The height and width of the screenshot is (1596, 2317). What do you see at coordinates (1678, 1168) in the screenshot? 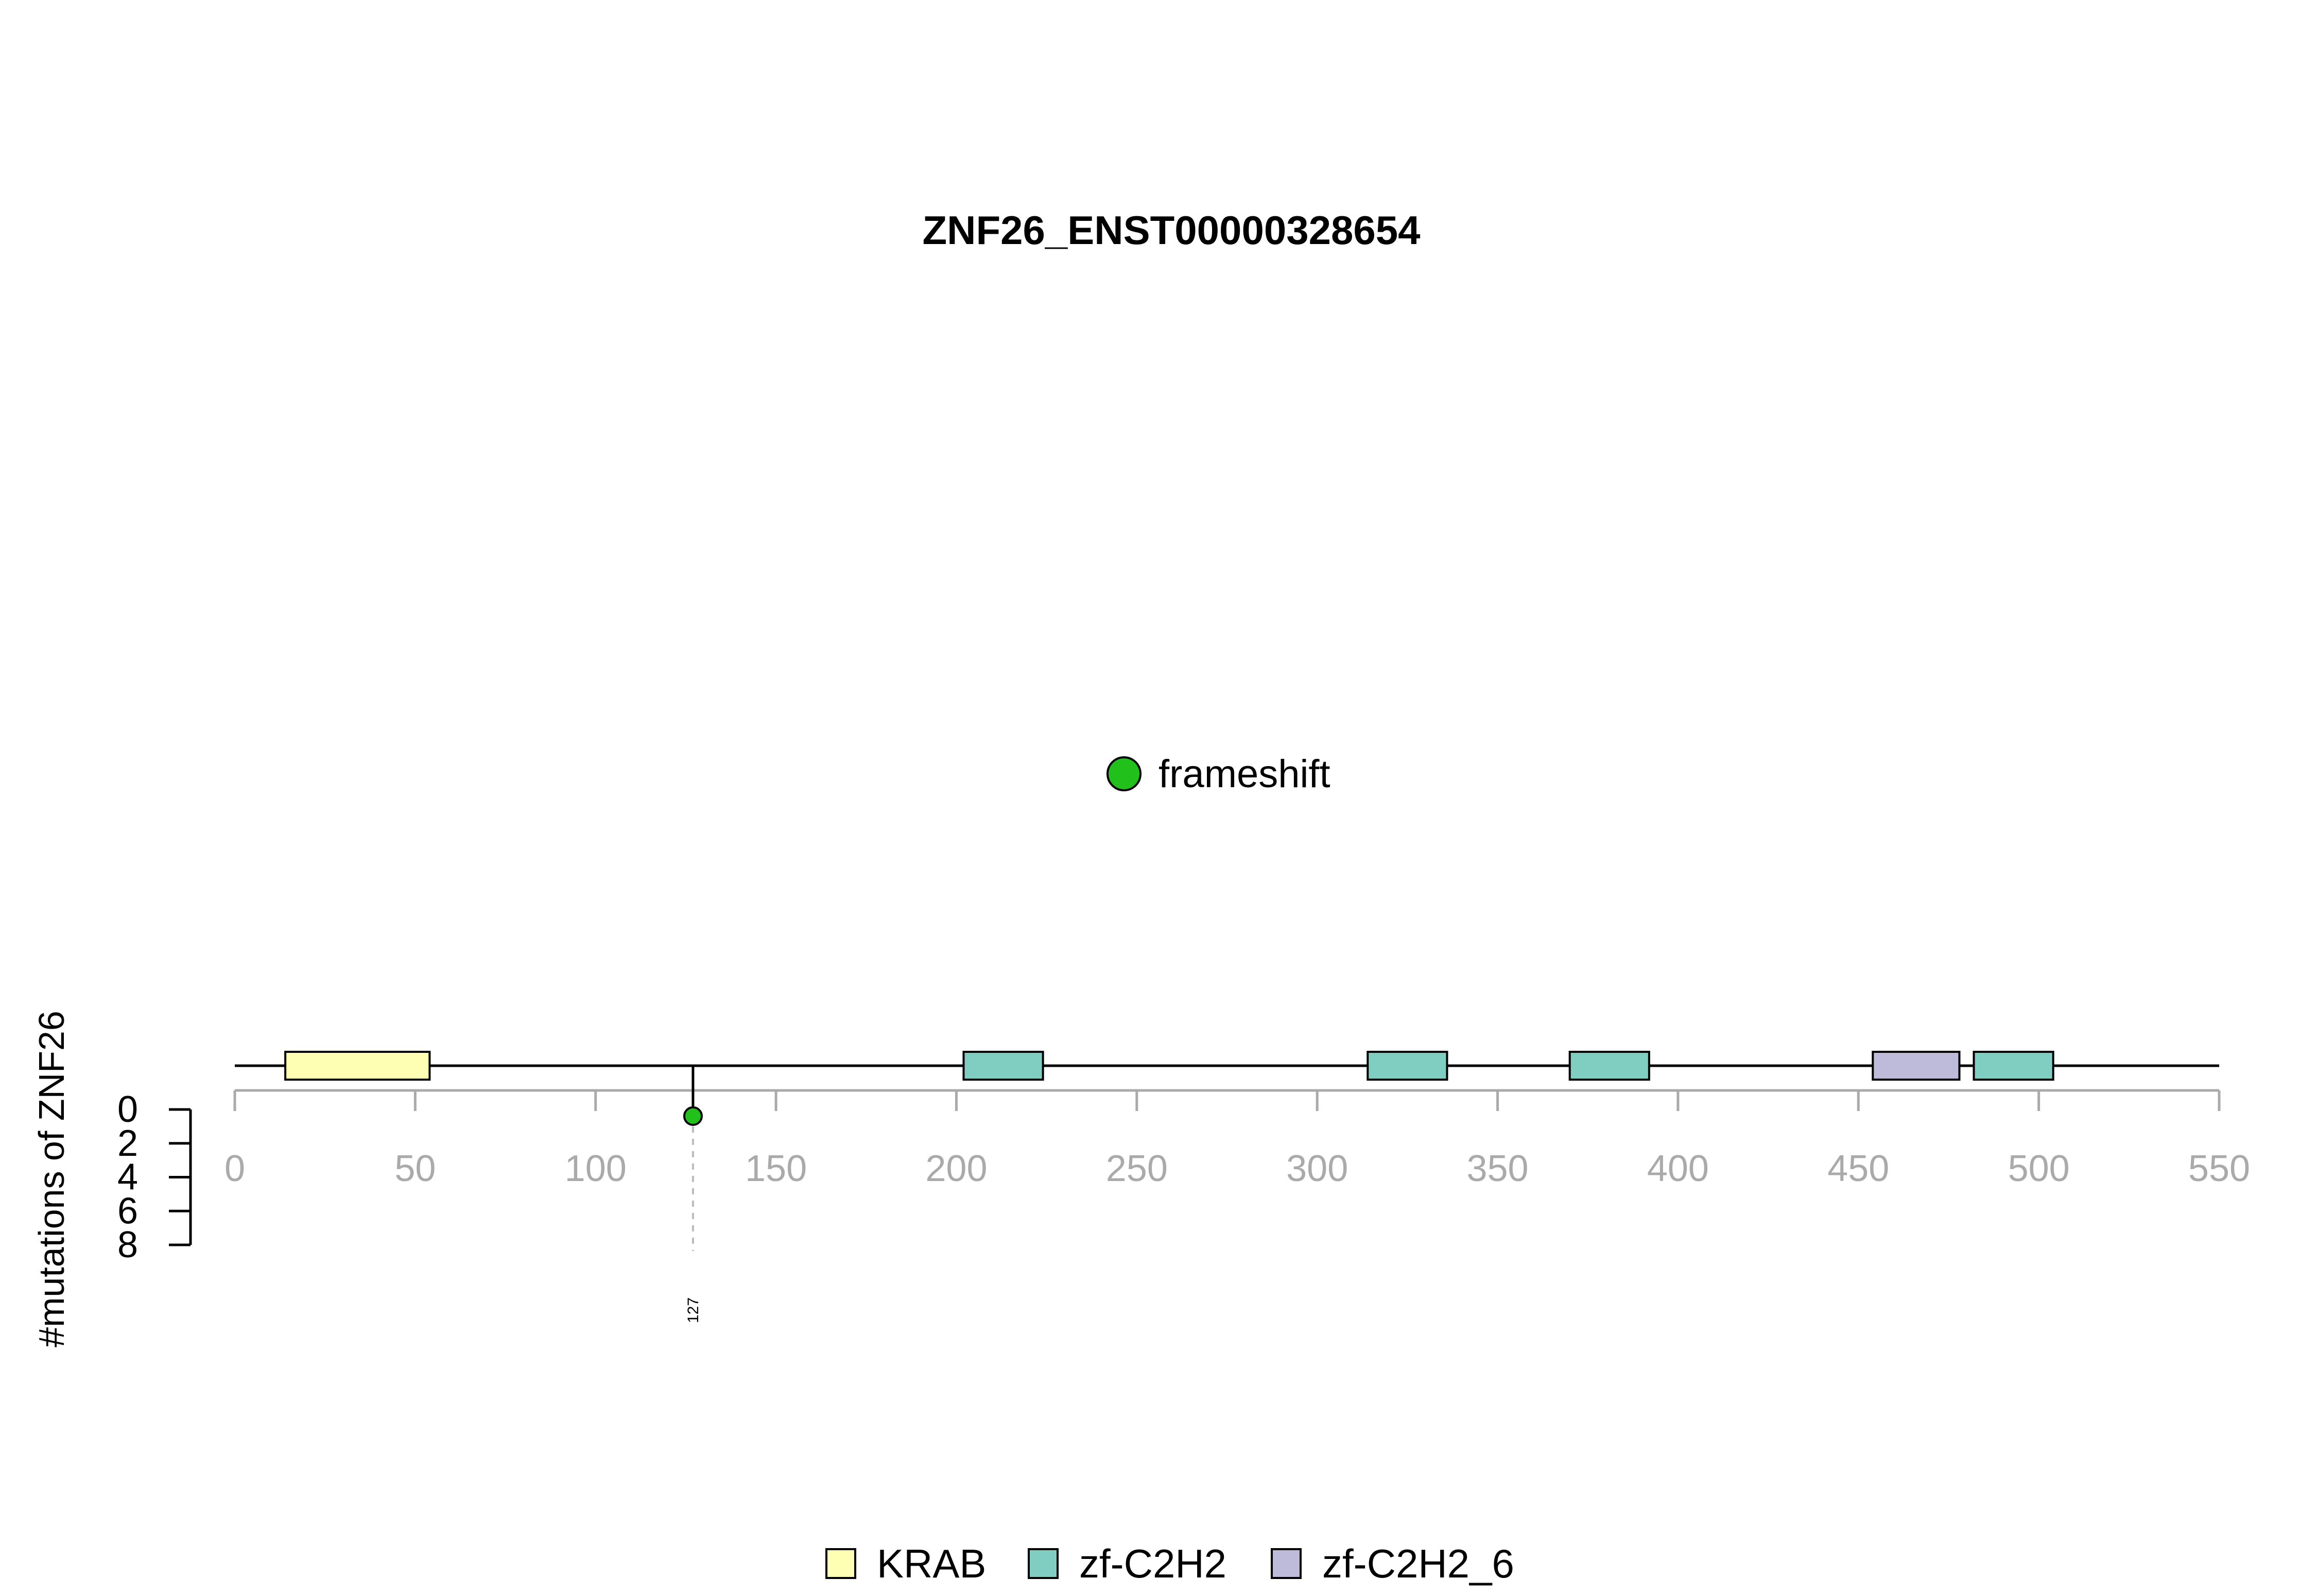
I see `x-tick-label: 400` at bounding box center [1678, 1168].